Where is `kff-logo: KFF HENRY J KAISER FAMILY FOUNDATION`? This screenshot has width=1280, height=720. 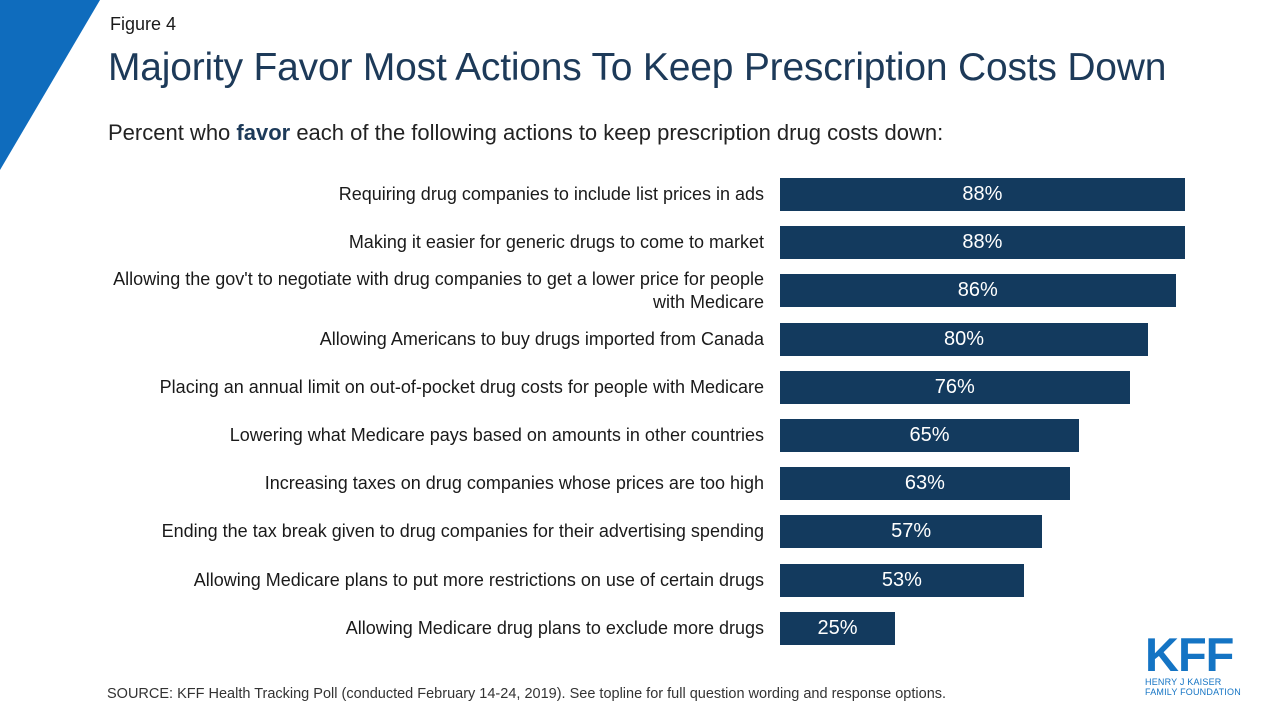
kff-logo: KFF HENRY J KAISER FAMILY FOUNDATION is located at coordinates (1193, 662).